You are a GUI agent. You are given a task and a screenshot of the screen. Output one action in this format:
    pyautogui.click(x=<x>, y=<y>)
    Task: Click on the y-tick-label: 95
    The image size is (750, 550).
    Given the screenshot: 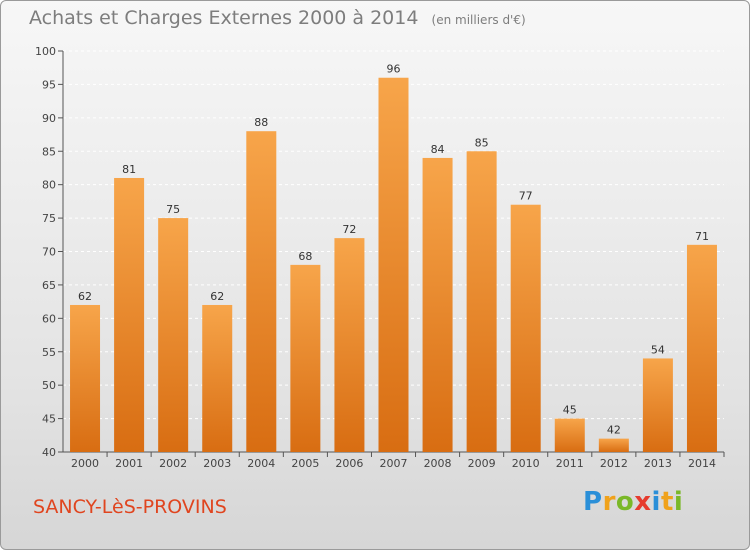 What is the action you would take?
    pyautogui.click(x=49, y=84)
    